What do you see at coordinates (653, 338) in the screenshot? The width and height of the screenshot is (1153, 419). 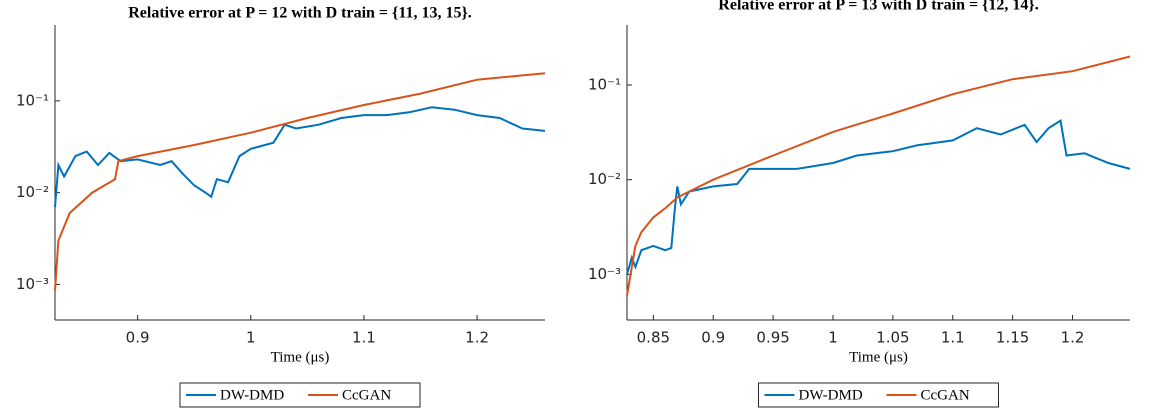 I see `x-tick-label: 0.85` at bounding box center [653, 338].